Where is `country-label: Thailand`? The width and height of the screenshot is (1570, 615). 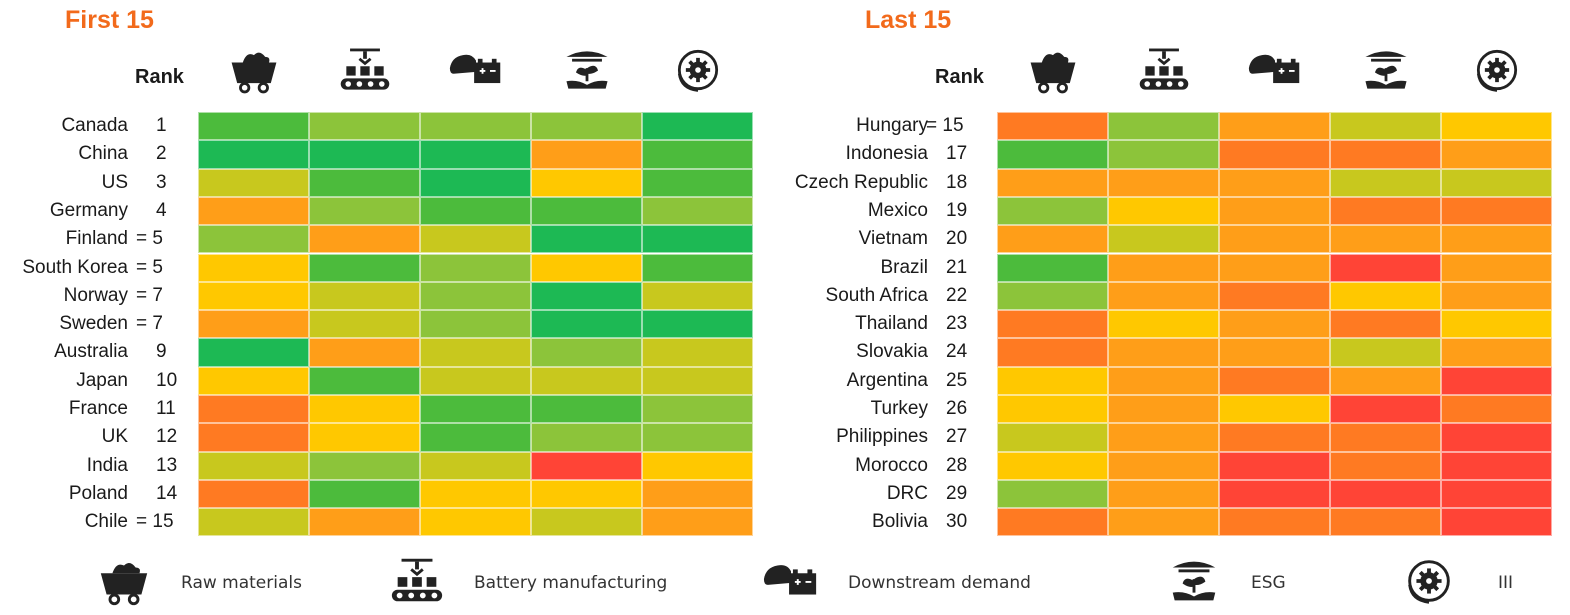
country-label: Thailand is located at coordinates (891, 324).